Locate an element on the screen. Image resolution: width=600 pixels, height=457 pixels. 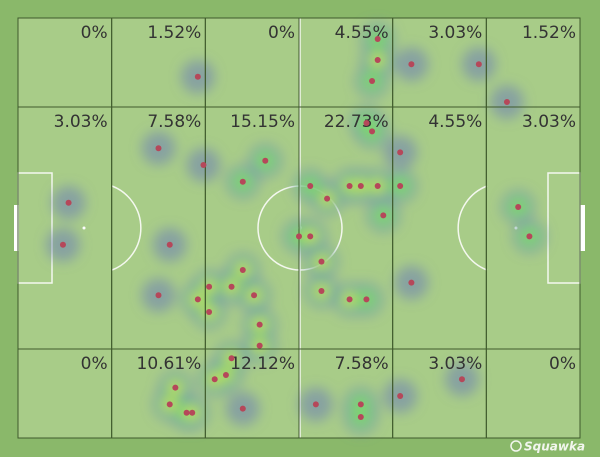
watermark-text: Squawka is located at coordinates (554, 447).